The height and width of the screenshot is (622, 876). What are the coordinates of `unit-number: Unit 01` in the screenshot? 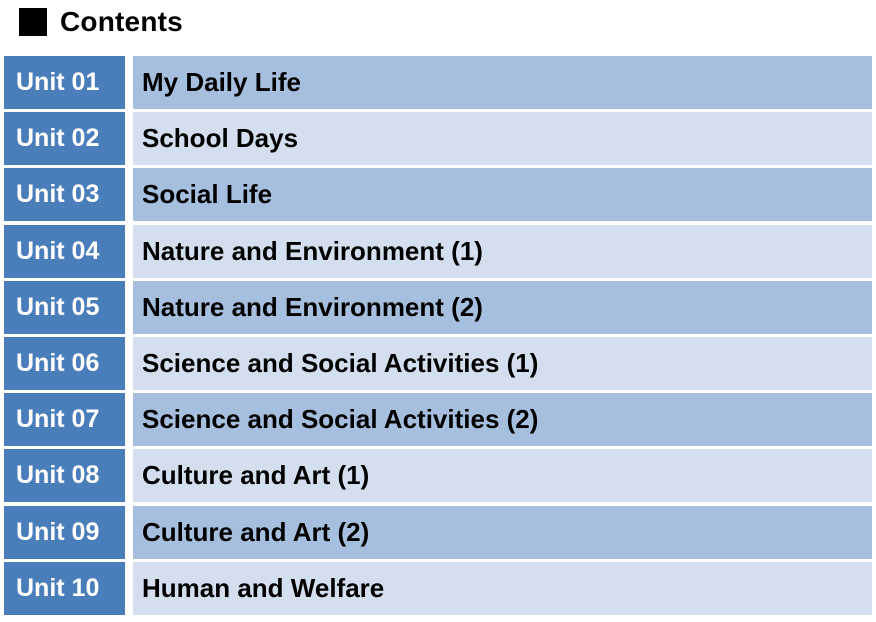 It's located at (64, 82).